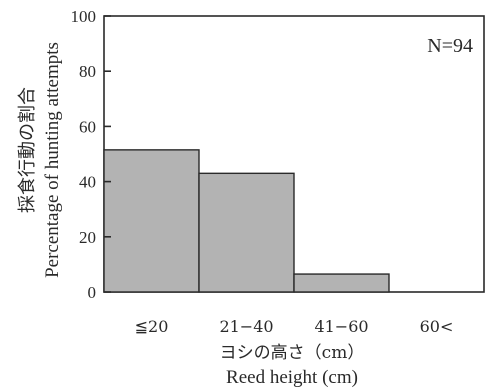  I want to click on y-tick-label-80: 80, so click(87, 71).